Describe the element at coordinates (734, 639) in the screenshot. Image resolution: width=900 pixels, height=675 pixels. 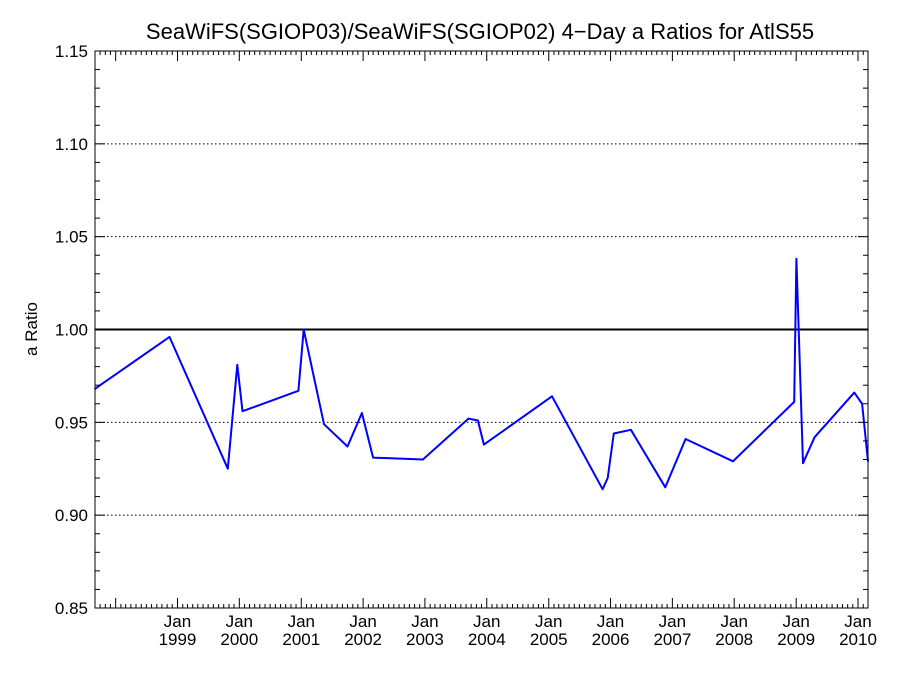
I see `x-tick-label-year: 2008` at that location.